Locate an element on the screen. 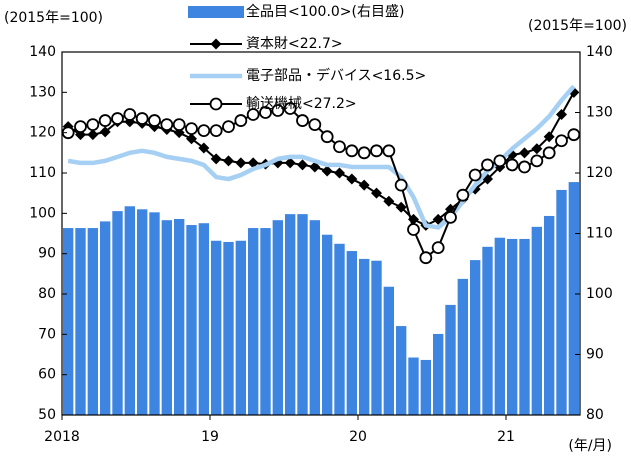 Image resolution: width=631 pixels, height=459 pixels. y-tick-label: 90 is located at coordinates (47, 254).